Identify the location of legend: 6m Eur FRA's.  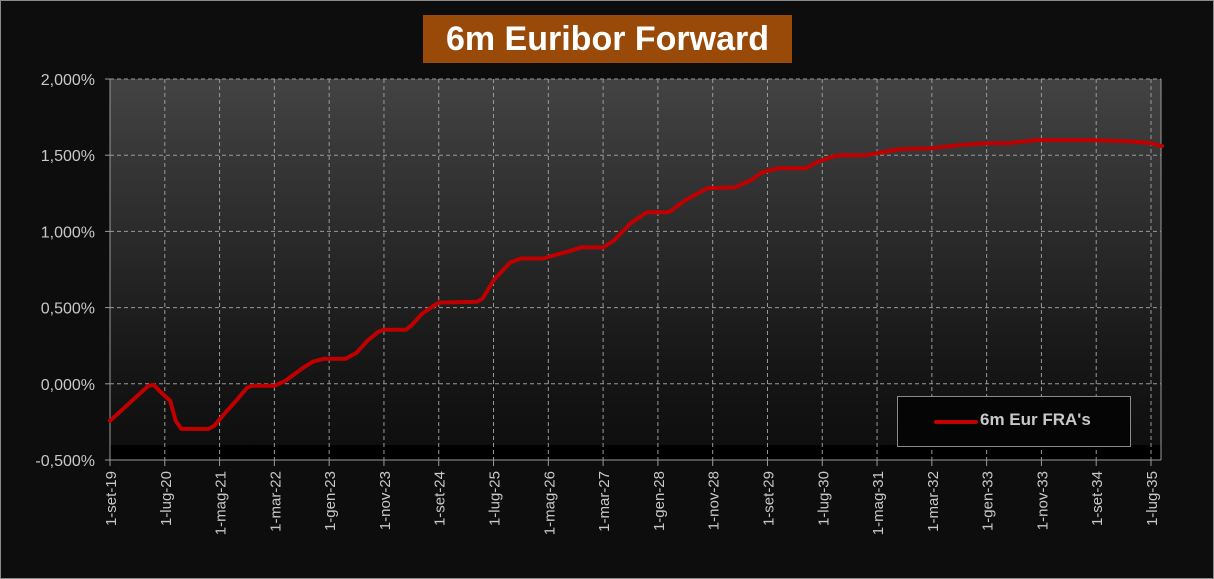
(1014, 421).